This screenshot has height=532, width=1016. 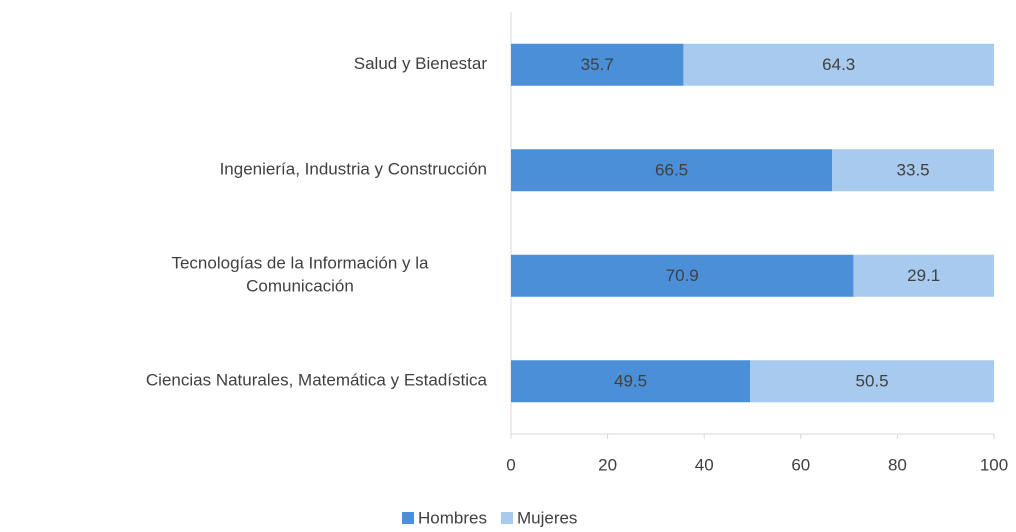 I want to click on x-tick-label: 0, so click(x=510, y=464).